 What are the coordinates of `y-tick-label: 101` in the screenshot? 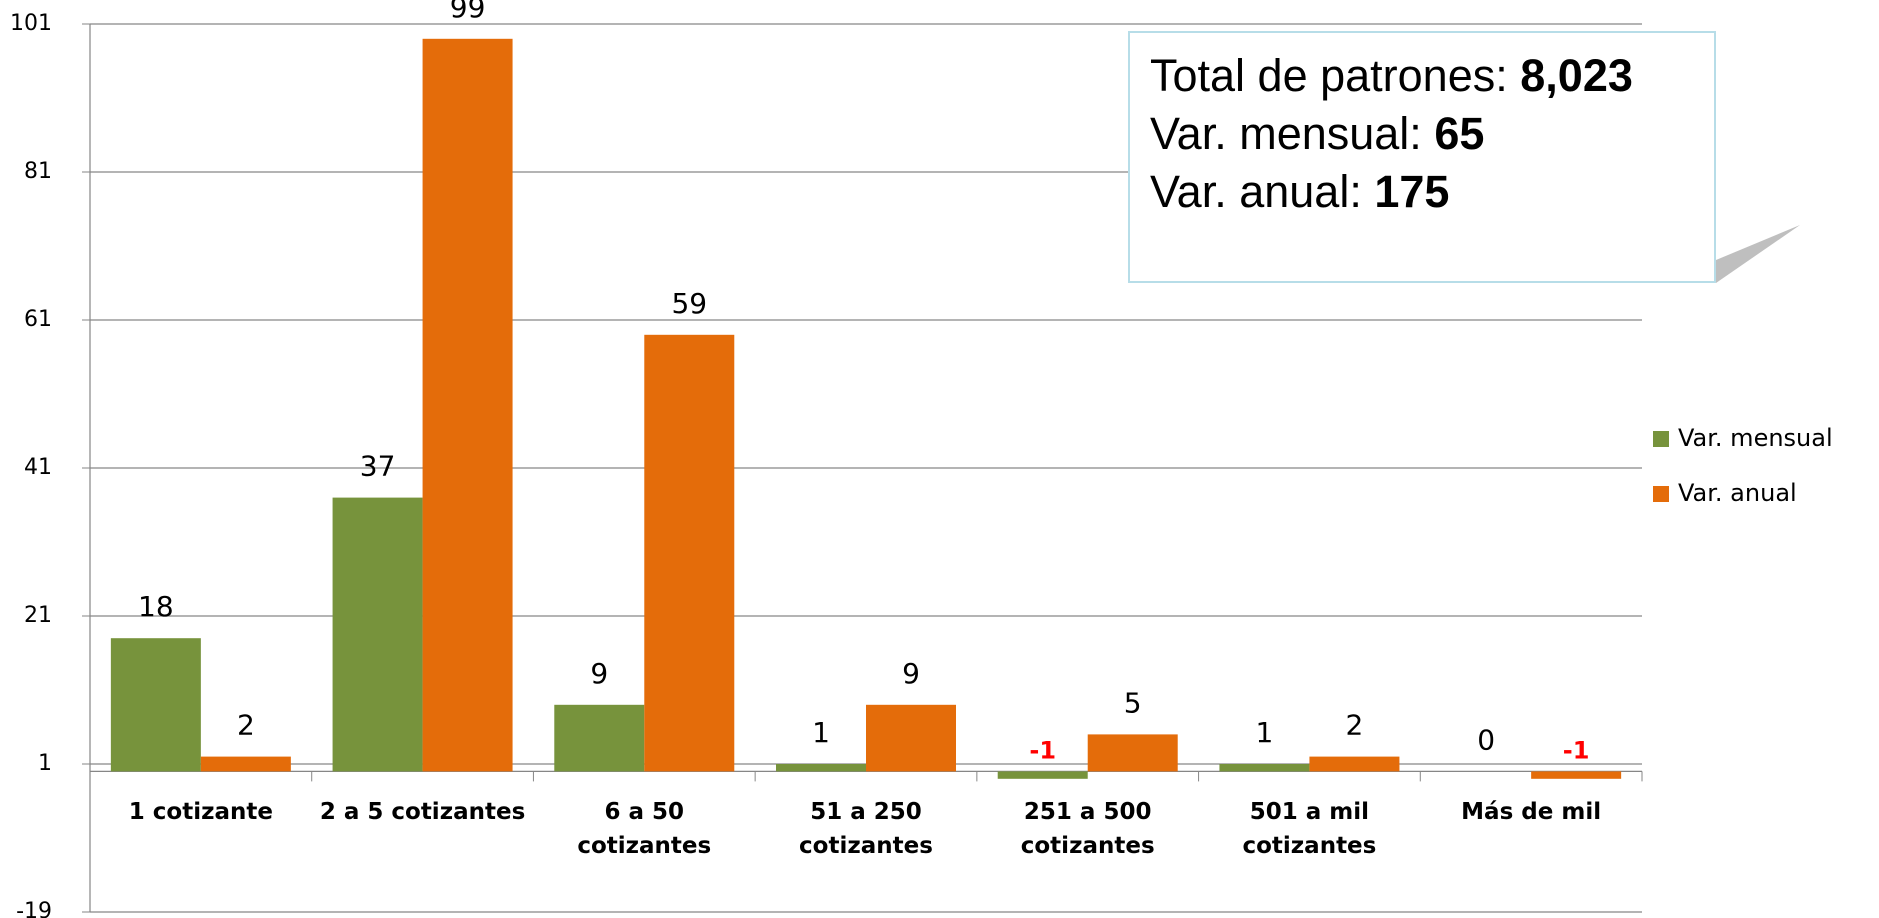 It's located at (31, 23).